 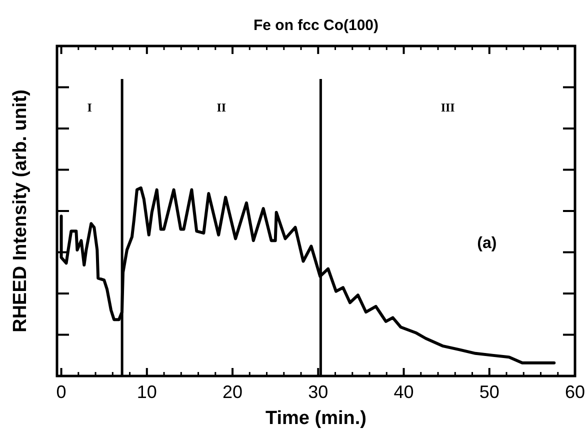 What do you see at coordinates (146, 392) in the screenshot?
I see `x-tick-label: 10` at bounding box center [146, 392].